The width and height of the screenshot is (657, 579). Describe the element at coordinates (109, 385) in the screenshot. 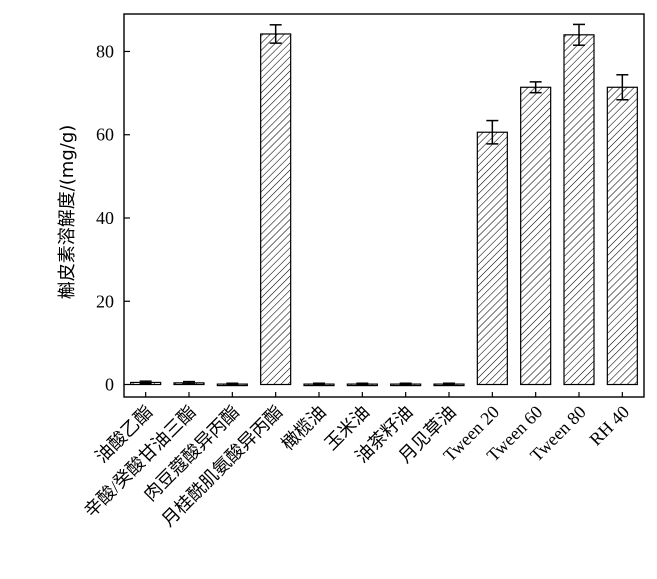

I see `y-tick-label: 0` at that location.